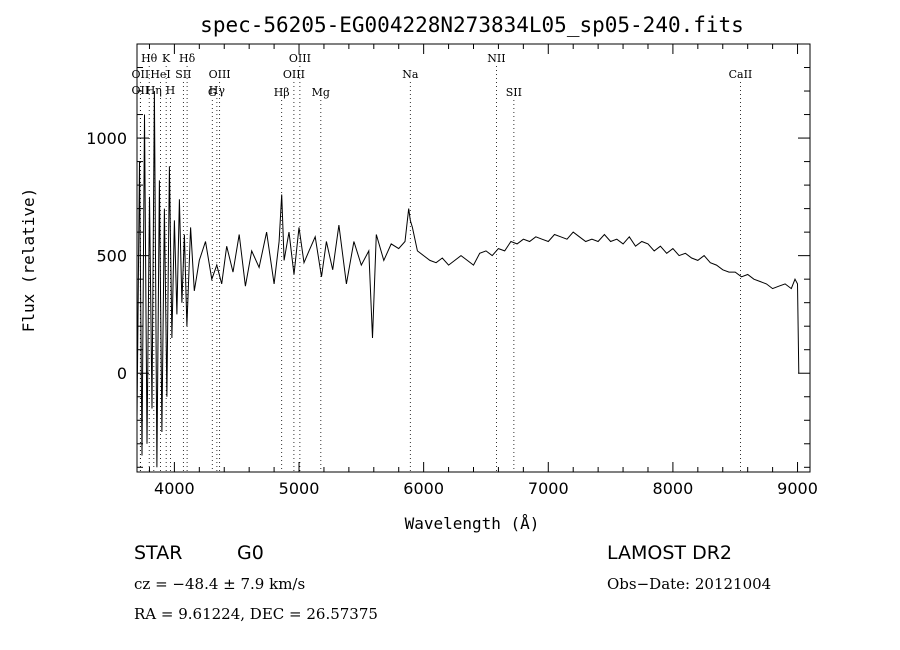 The width and height of the screenshot is (900, 650). What do you see at coordinates (28, 260) in the screenshot?
I see `y-axis-label: Flux (relative)` at bounding box center [28, 260].